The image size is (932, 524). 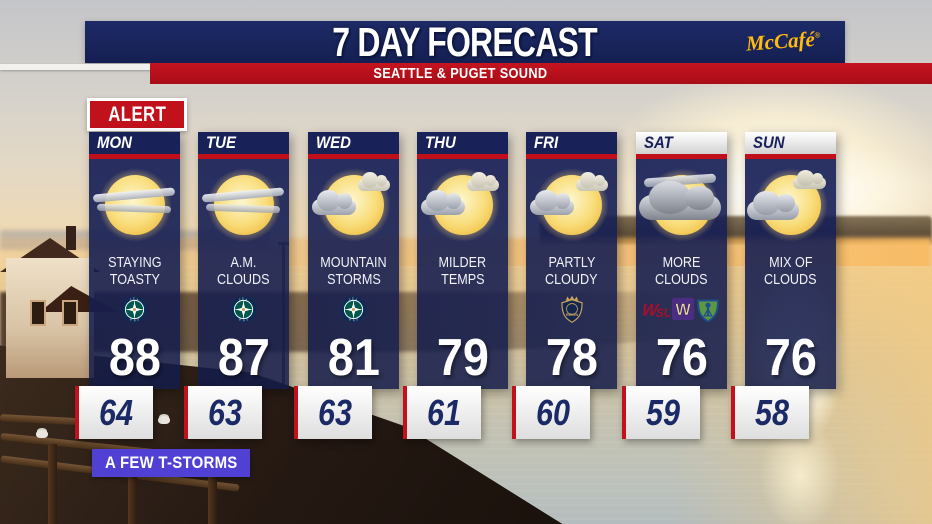 I want to click on forecast-column-sun: SUN MIX OF CLOUDS 76 58, so click(x=784, y=285).